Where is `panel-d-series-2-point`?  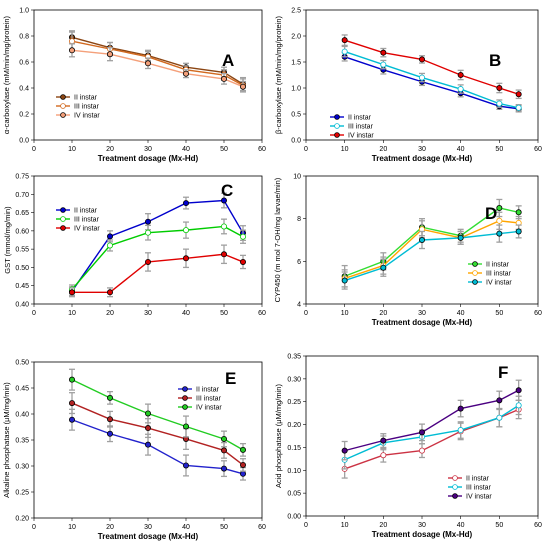 panel-d-series-2-point is located at coordinates (499, 220).